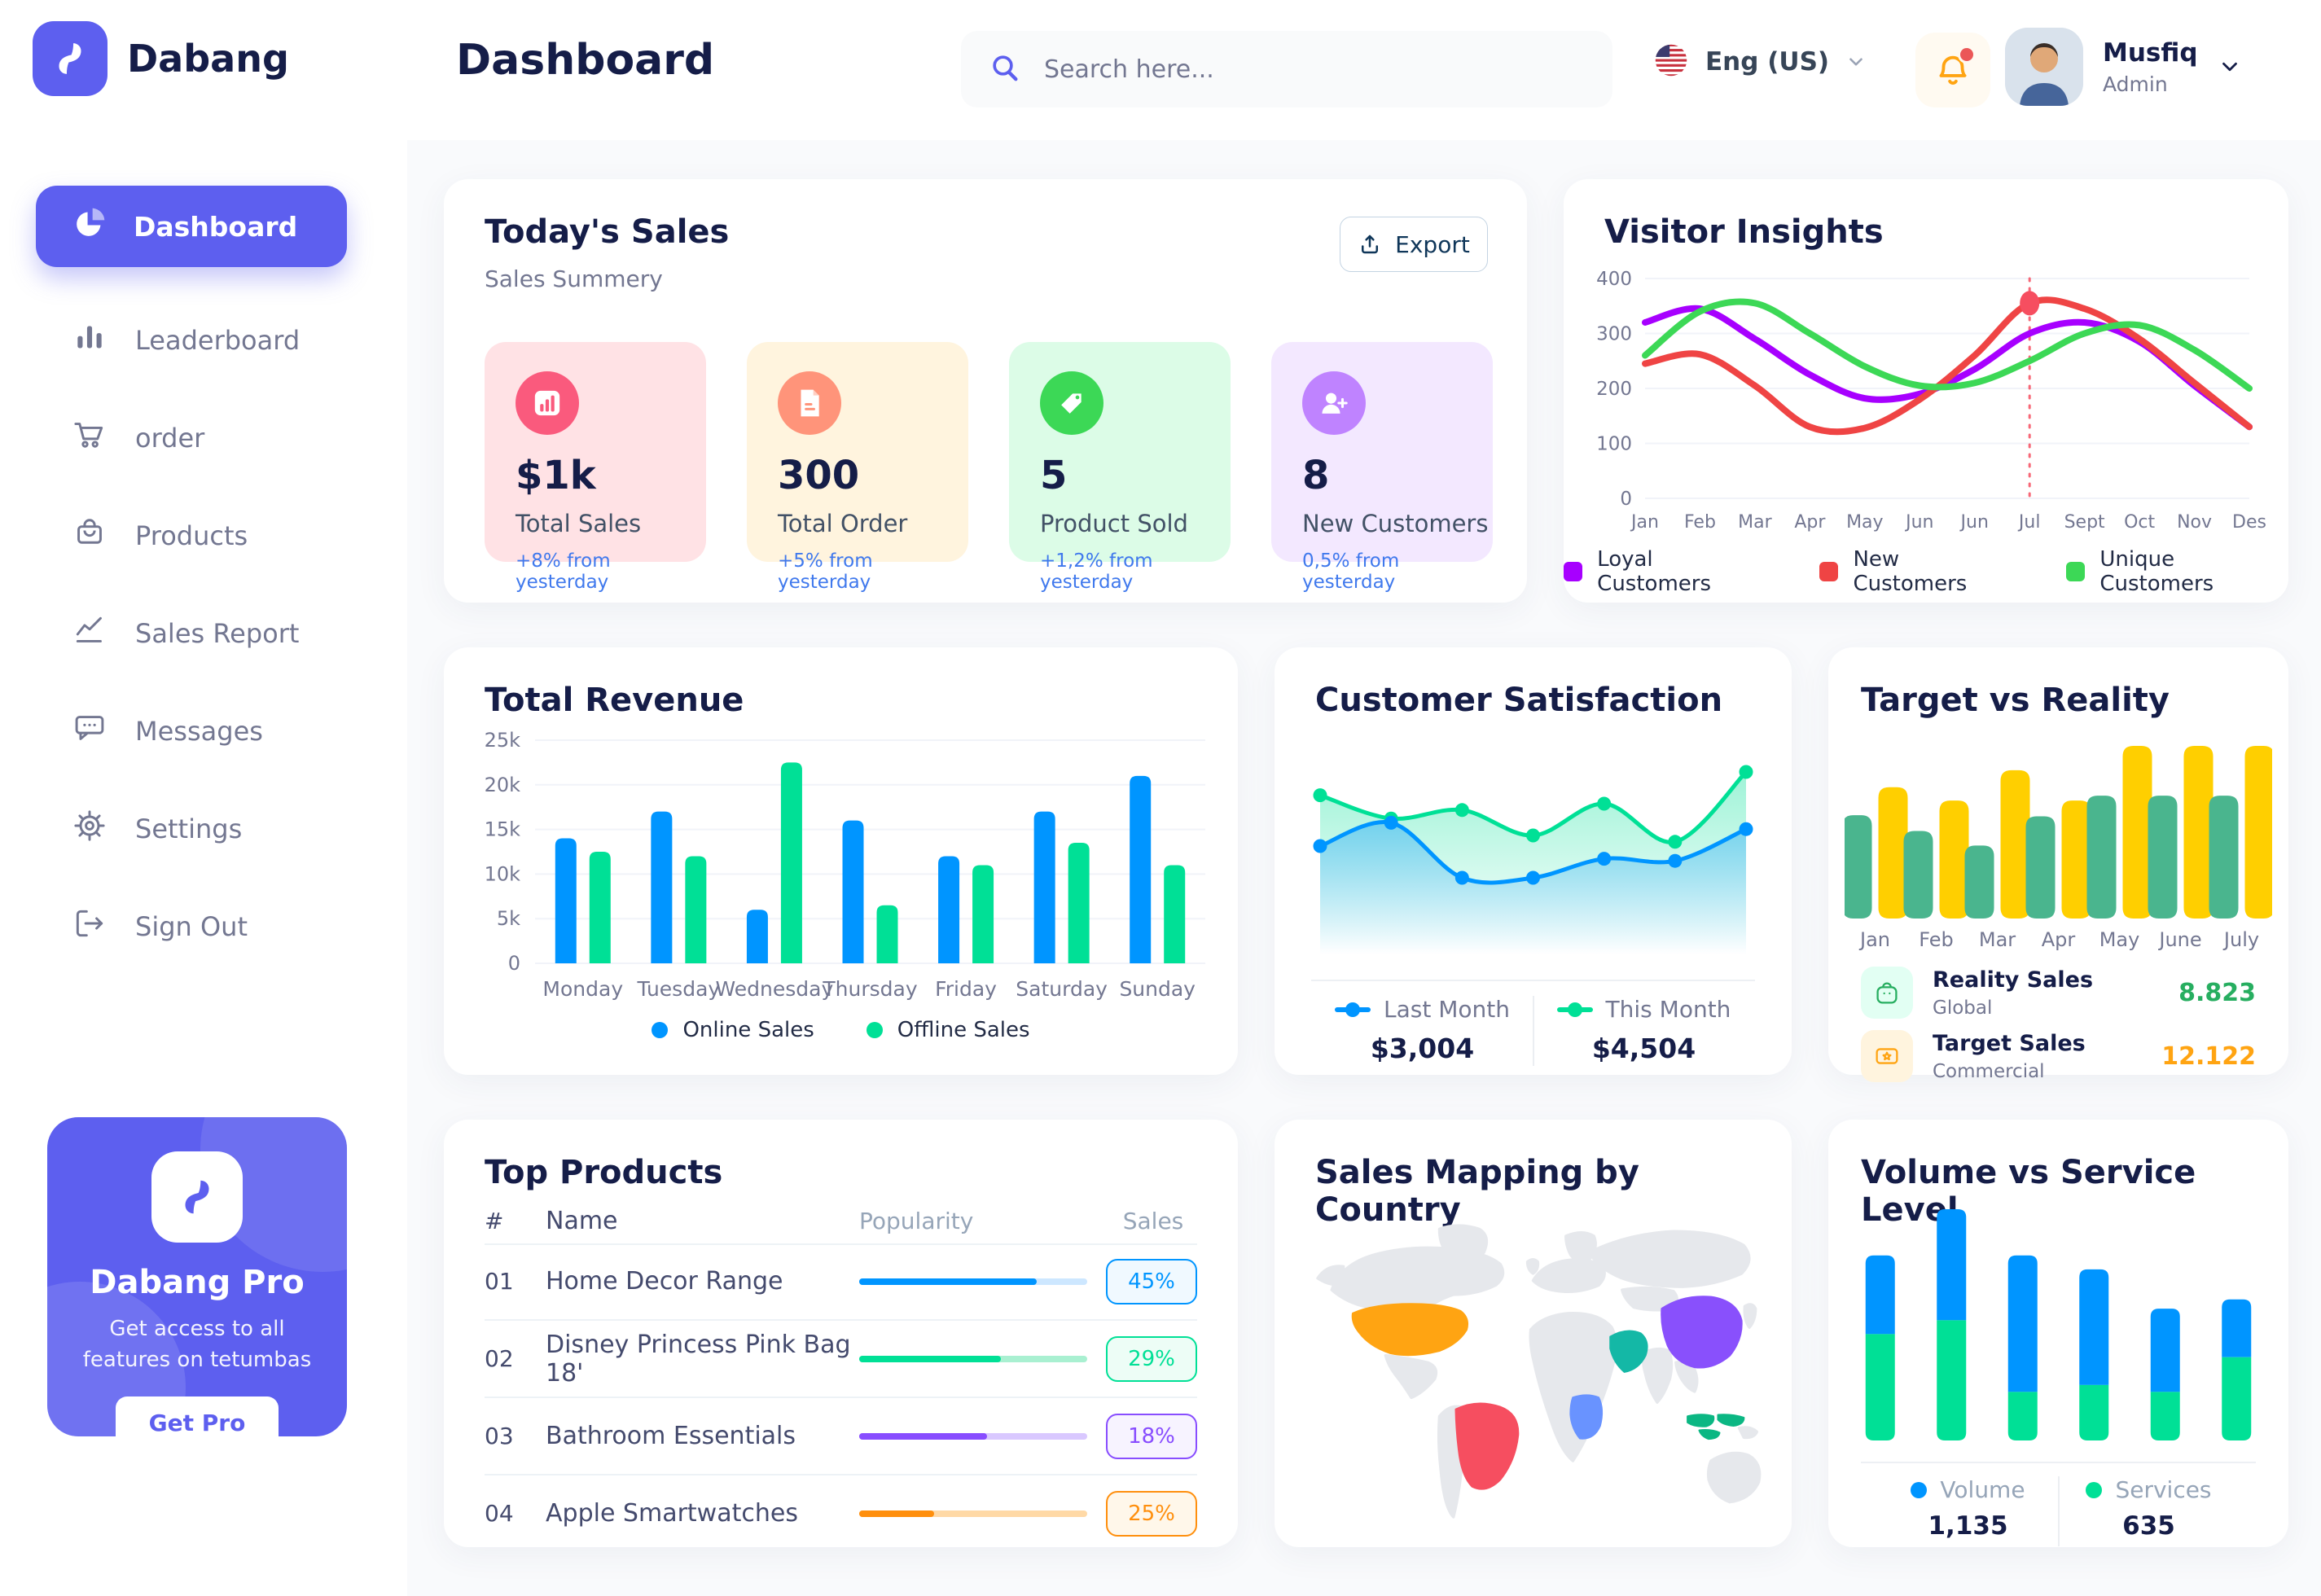  I want to click on stat-card-total-order: 300 Total Order +5% from yesterday, so click(857, 467).